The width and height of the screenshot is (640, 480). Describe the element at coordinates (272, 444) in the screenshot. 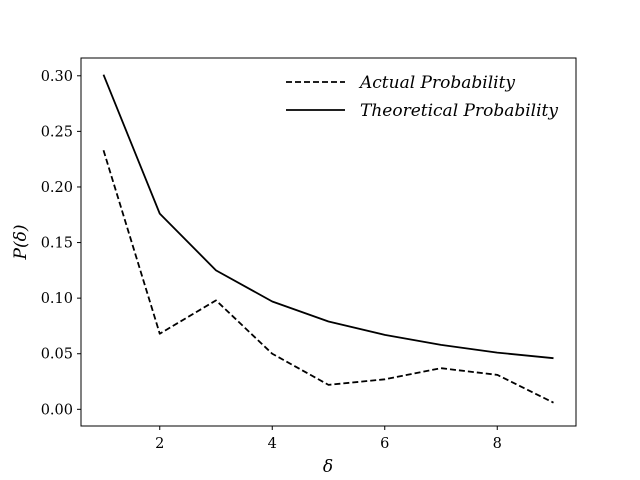

I see `x-tick-label: 4` at that location.